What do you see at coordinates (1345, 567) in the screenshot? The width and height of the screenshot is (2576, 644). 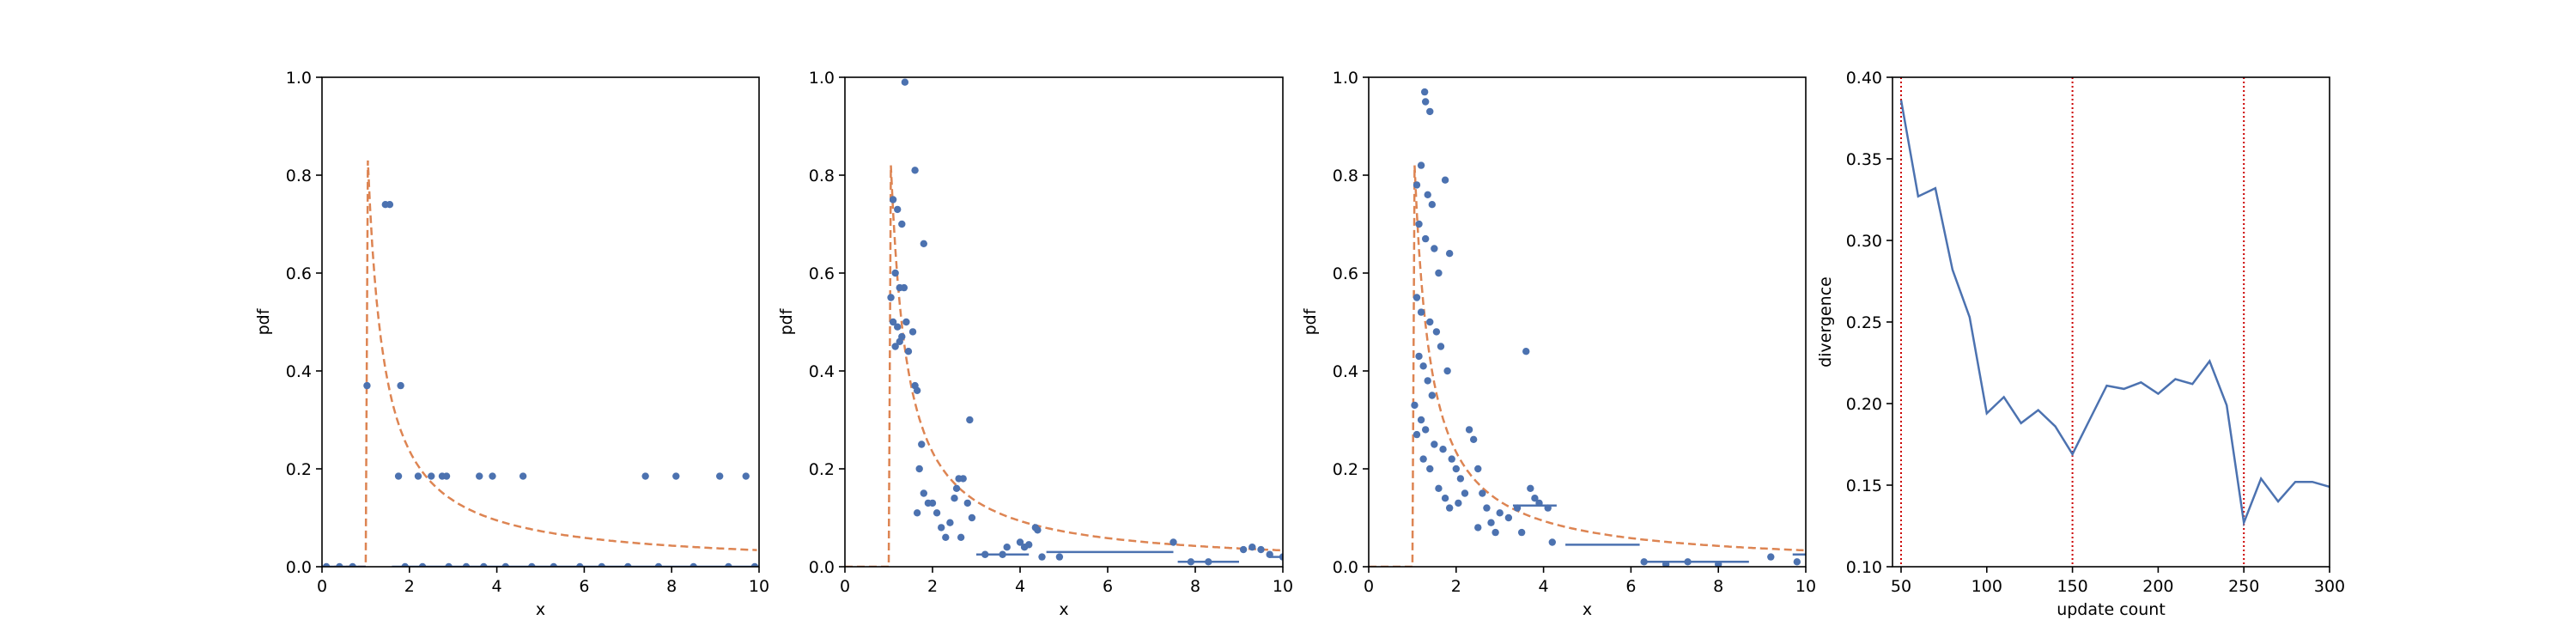 I see `y-tick-label: 0.0` at bounding box center [1345, 567].